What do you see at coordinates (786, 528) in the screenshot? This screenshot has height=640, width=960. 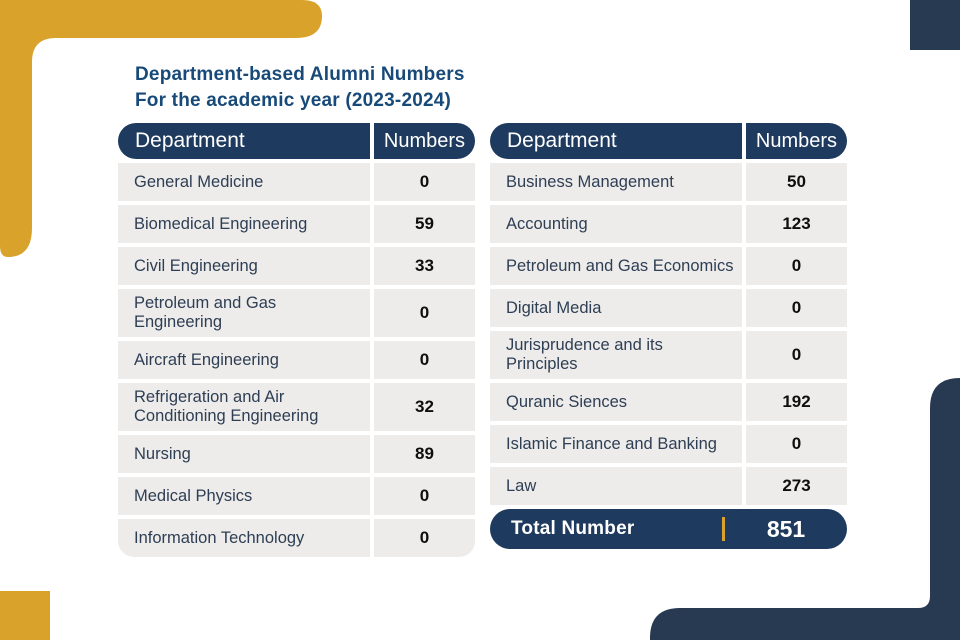 I see `total-value: 851` at bounding box center [786, 528].